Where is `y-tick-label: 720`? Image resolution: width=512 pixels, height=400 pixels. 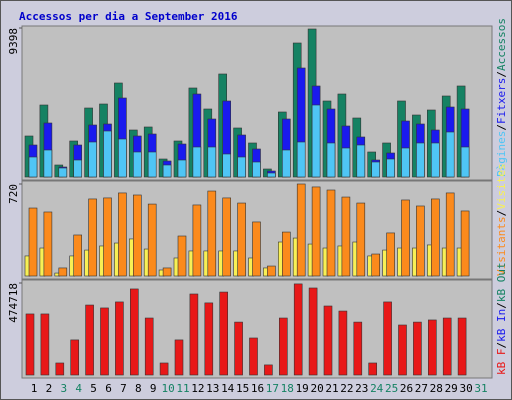
y-tick-label: 720 is located at coordinates (13, 194).